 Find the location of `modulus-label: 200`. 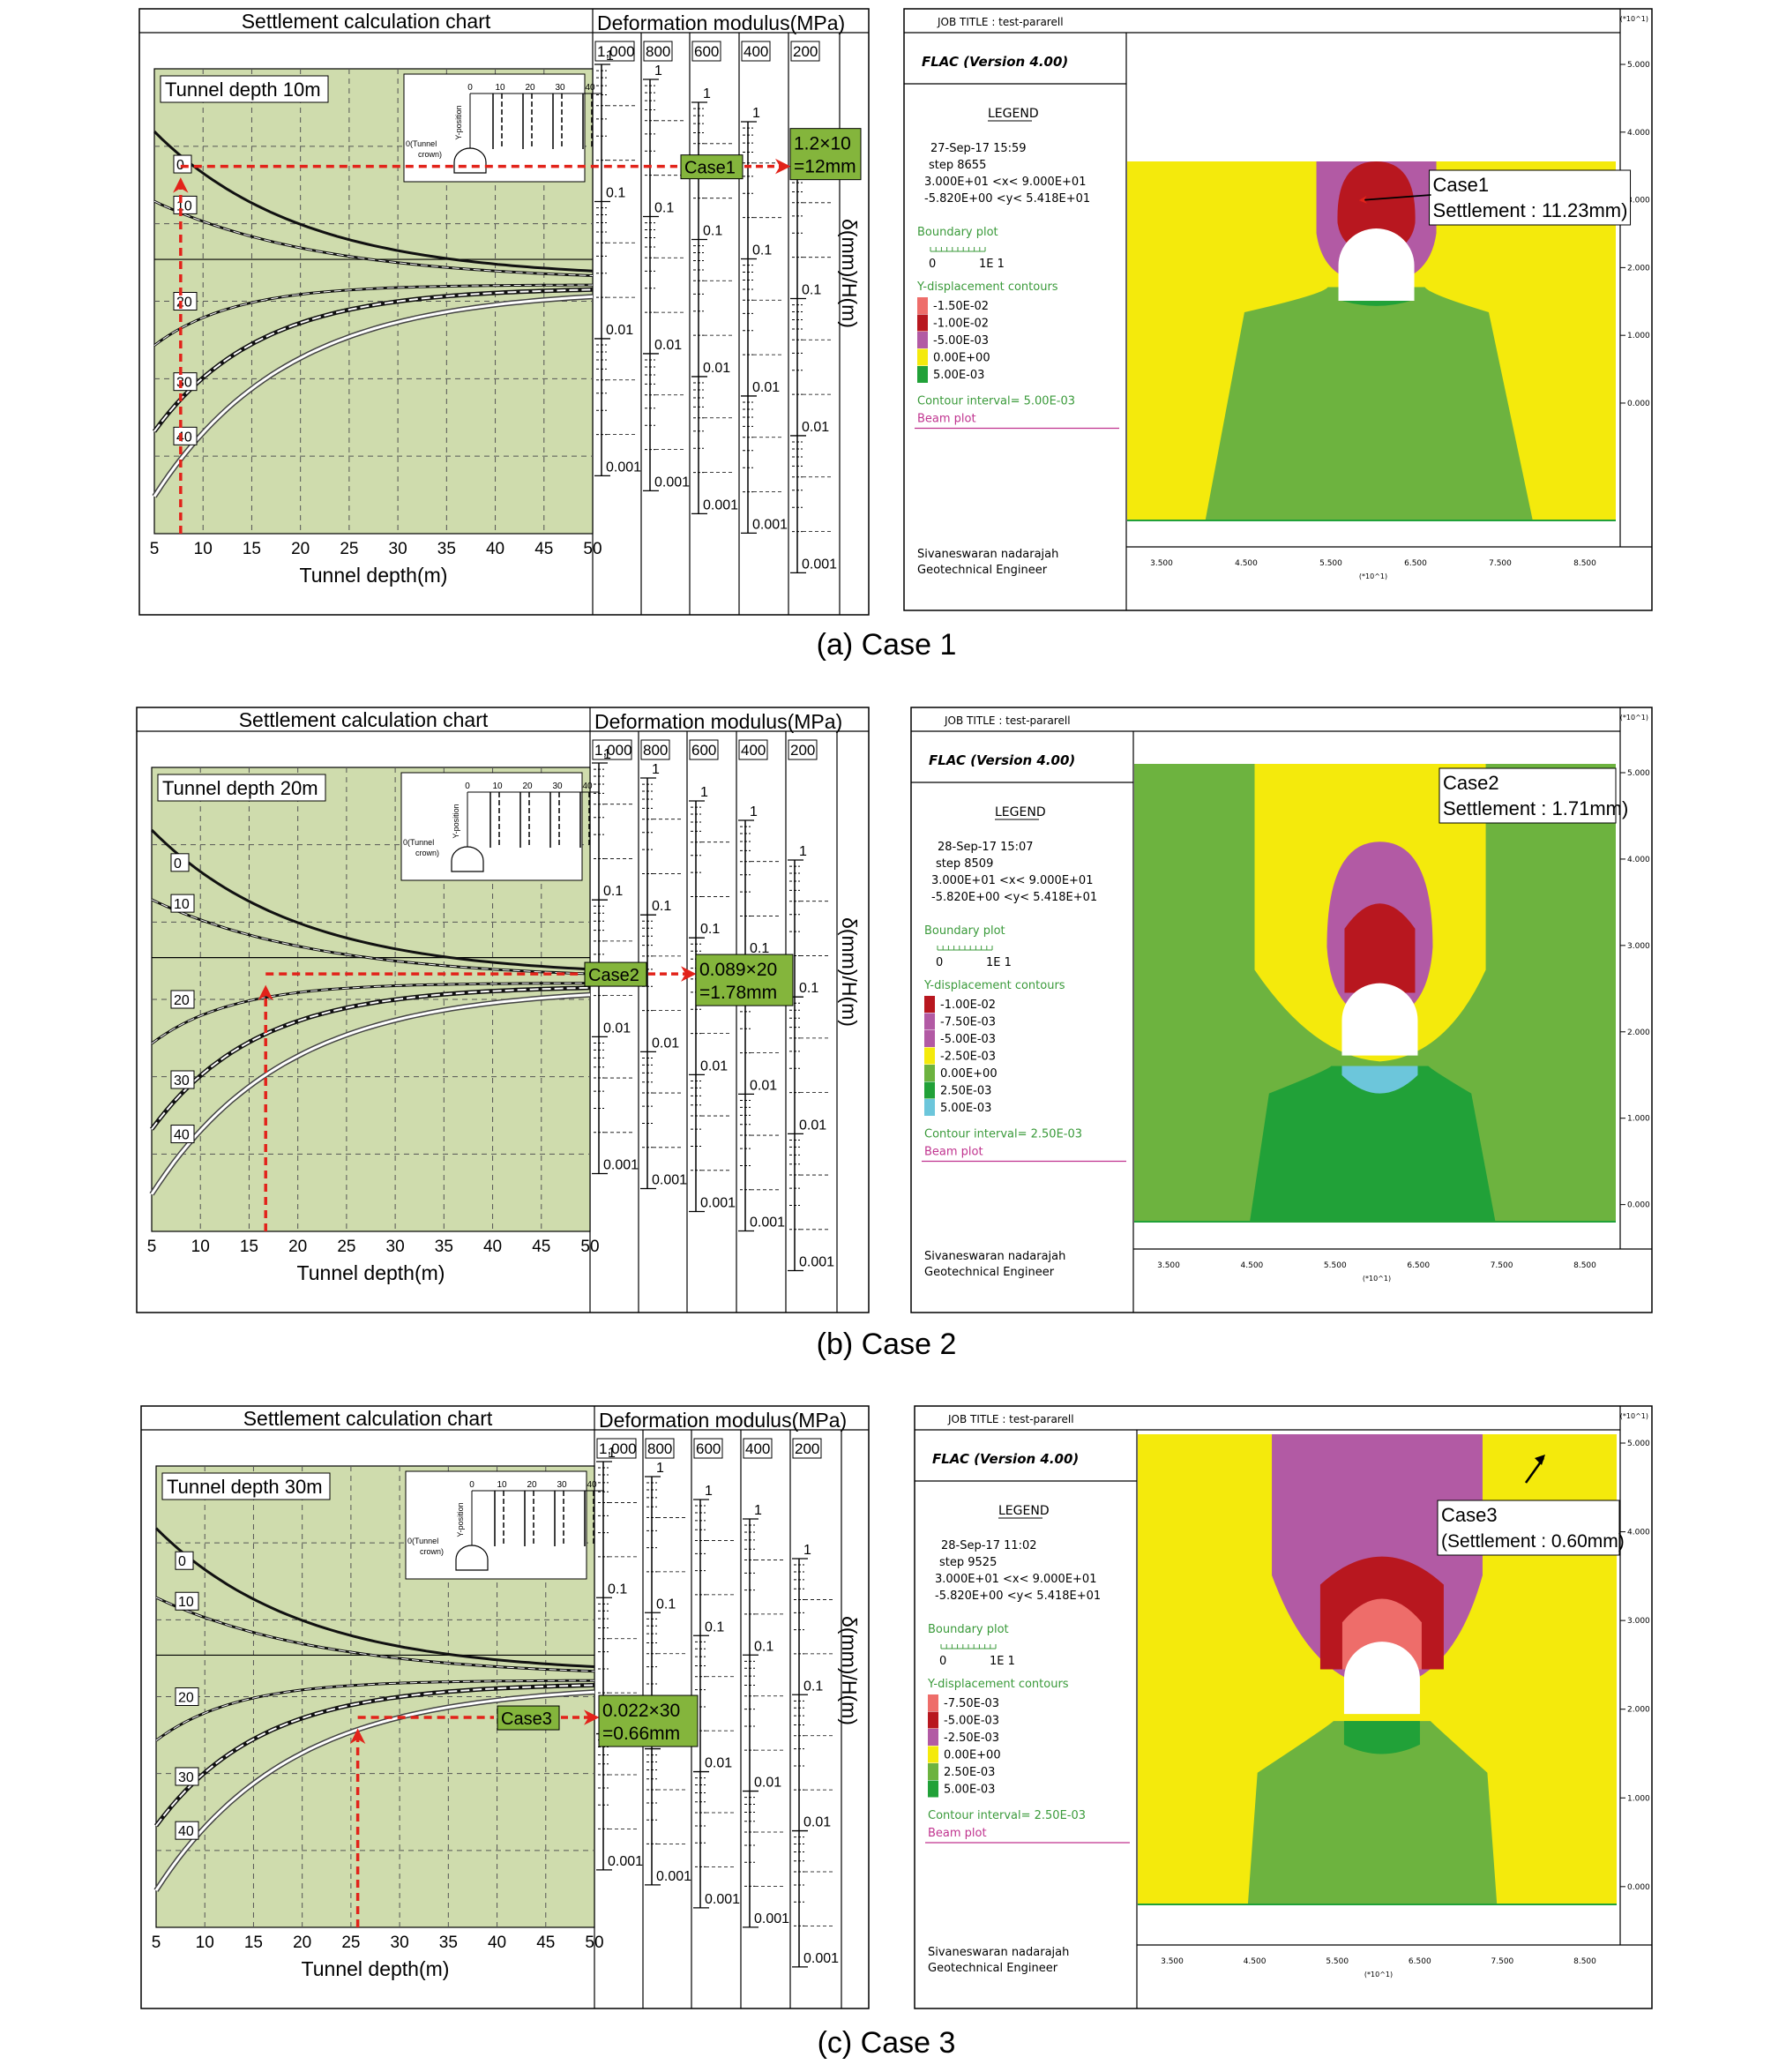

modulus-label: 200 is located at coordinates (802, 750).